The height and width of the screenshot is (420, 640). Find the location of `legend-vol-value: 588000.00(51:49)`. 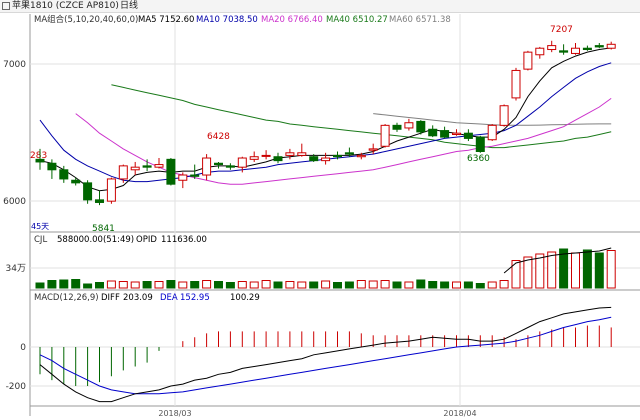

legend-vol-value: 588000.00(51:49) is located at coordinates (95, 240).